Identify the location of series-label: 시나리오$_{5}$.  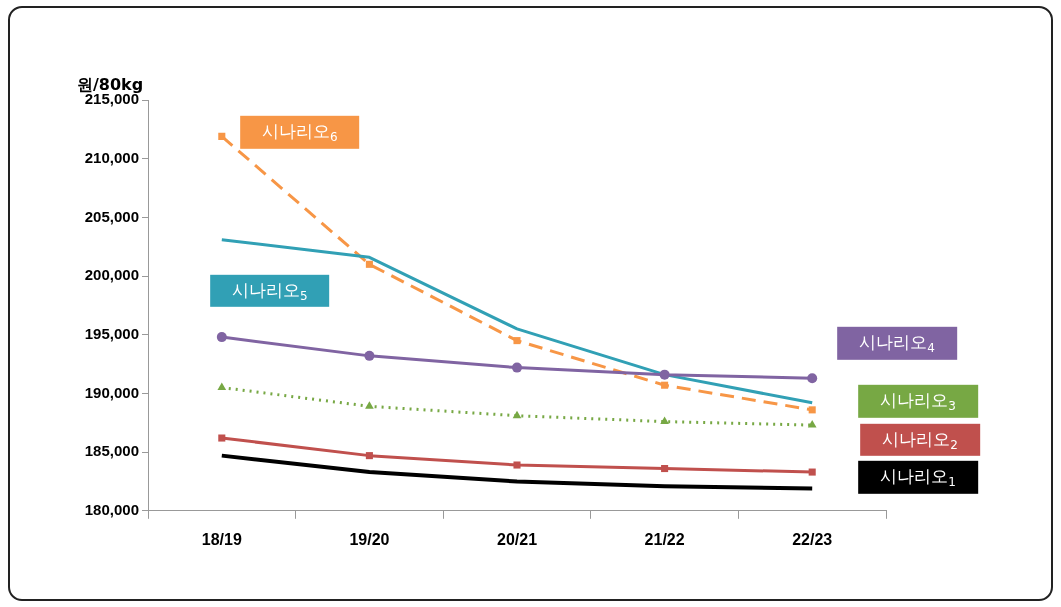
(269, 290).